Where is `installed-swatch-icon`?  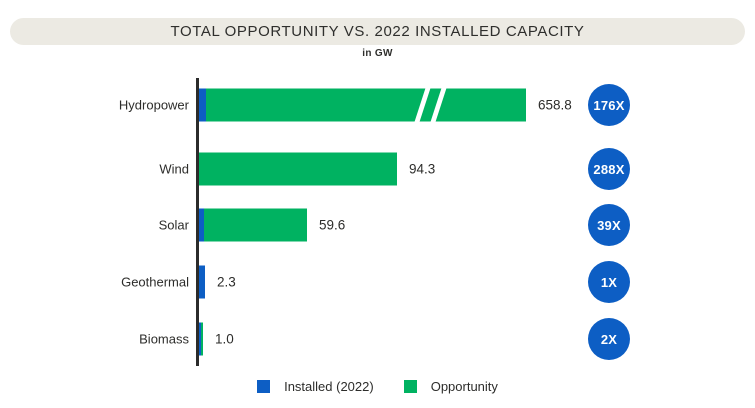 installed-swatch-icon is located at coordinates (264, 386).